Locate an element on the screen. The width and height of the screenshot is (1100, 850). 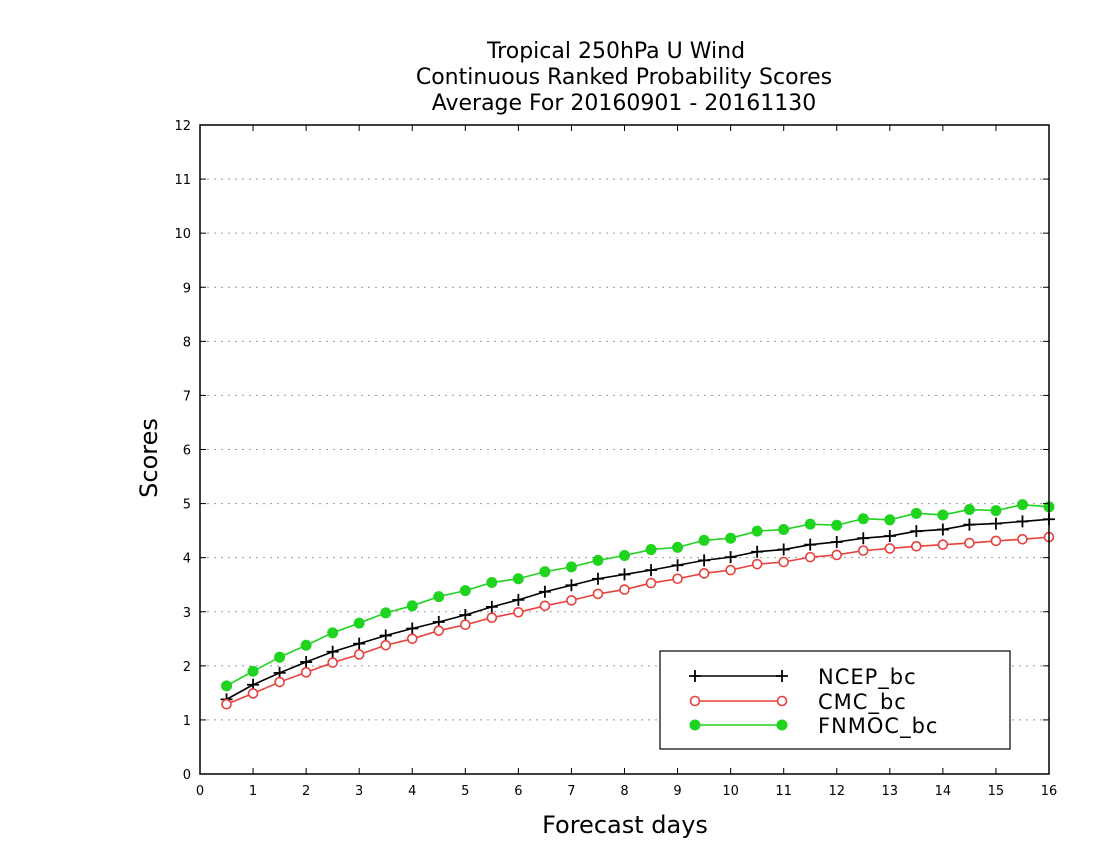
legend-fnmoc-bc-point is located at coordinates (695, 725).